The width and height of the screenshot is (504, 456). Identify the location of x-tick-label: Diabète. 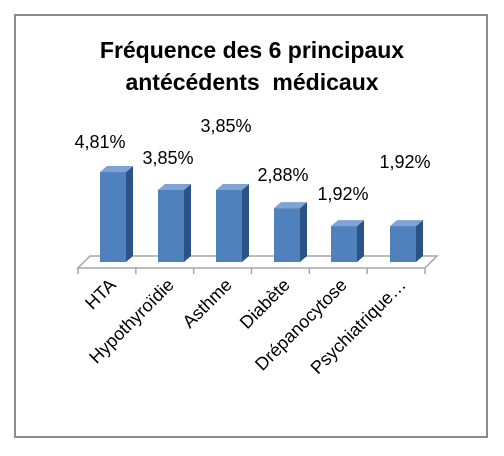
(265, 304).